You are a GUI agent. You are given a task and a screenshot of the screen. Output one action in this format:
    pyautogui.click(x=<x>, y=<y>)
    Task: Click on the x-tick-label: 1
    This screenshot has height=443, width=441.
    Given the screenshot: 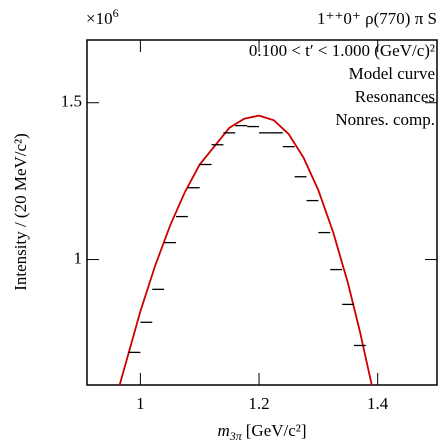 What is the action you would take?
    pyautogui.click(x=140, y=403)
    